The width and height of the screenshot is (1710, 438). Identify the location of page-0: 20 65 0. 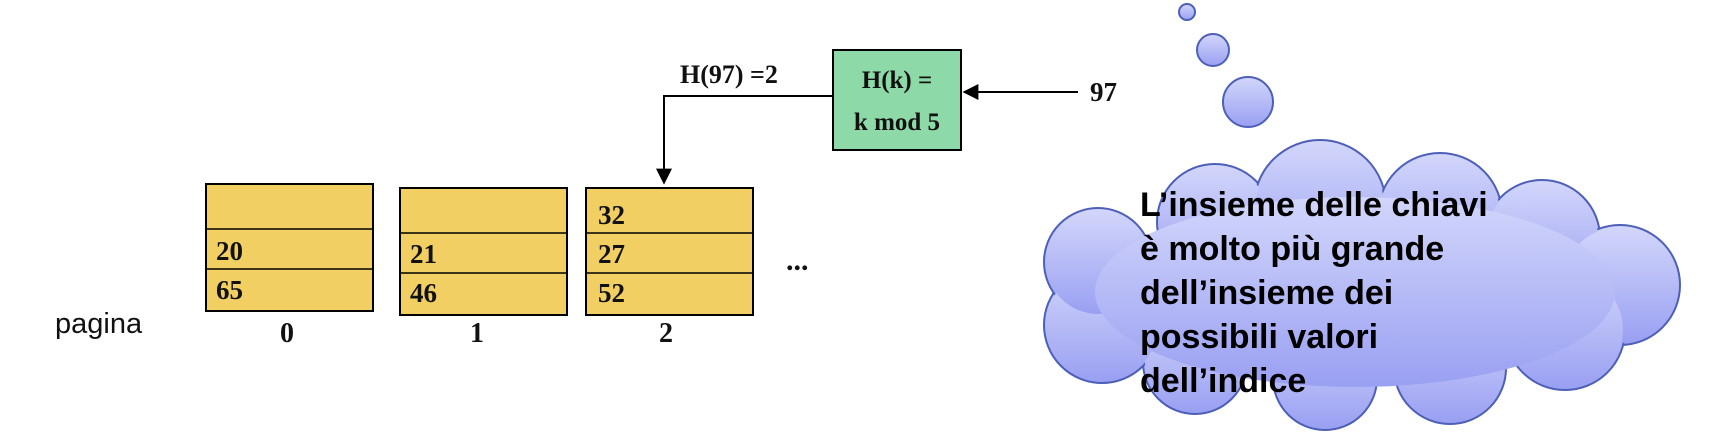
(289, 266).